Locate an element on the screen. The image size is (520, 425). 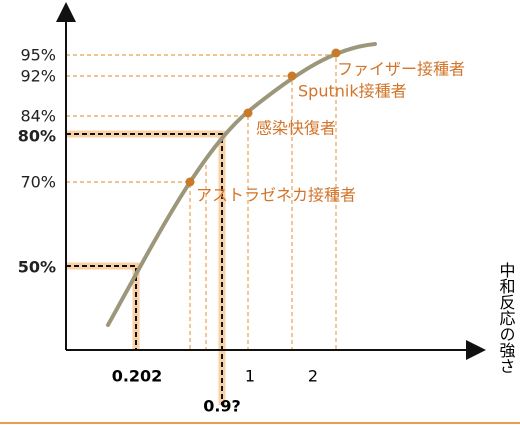
y-label: 50% is located at coordinates (37, 267).